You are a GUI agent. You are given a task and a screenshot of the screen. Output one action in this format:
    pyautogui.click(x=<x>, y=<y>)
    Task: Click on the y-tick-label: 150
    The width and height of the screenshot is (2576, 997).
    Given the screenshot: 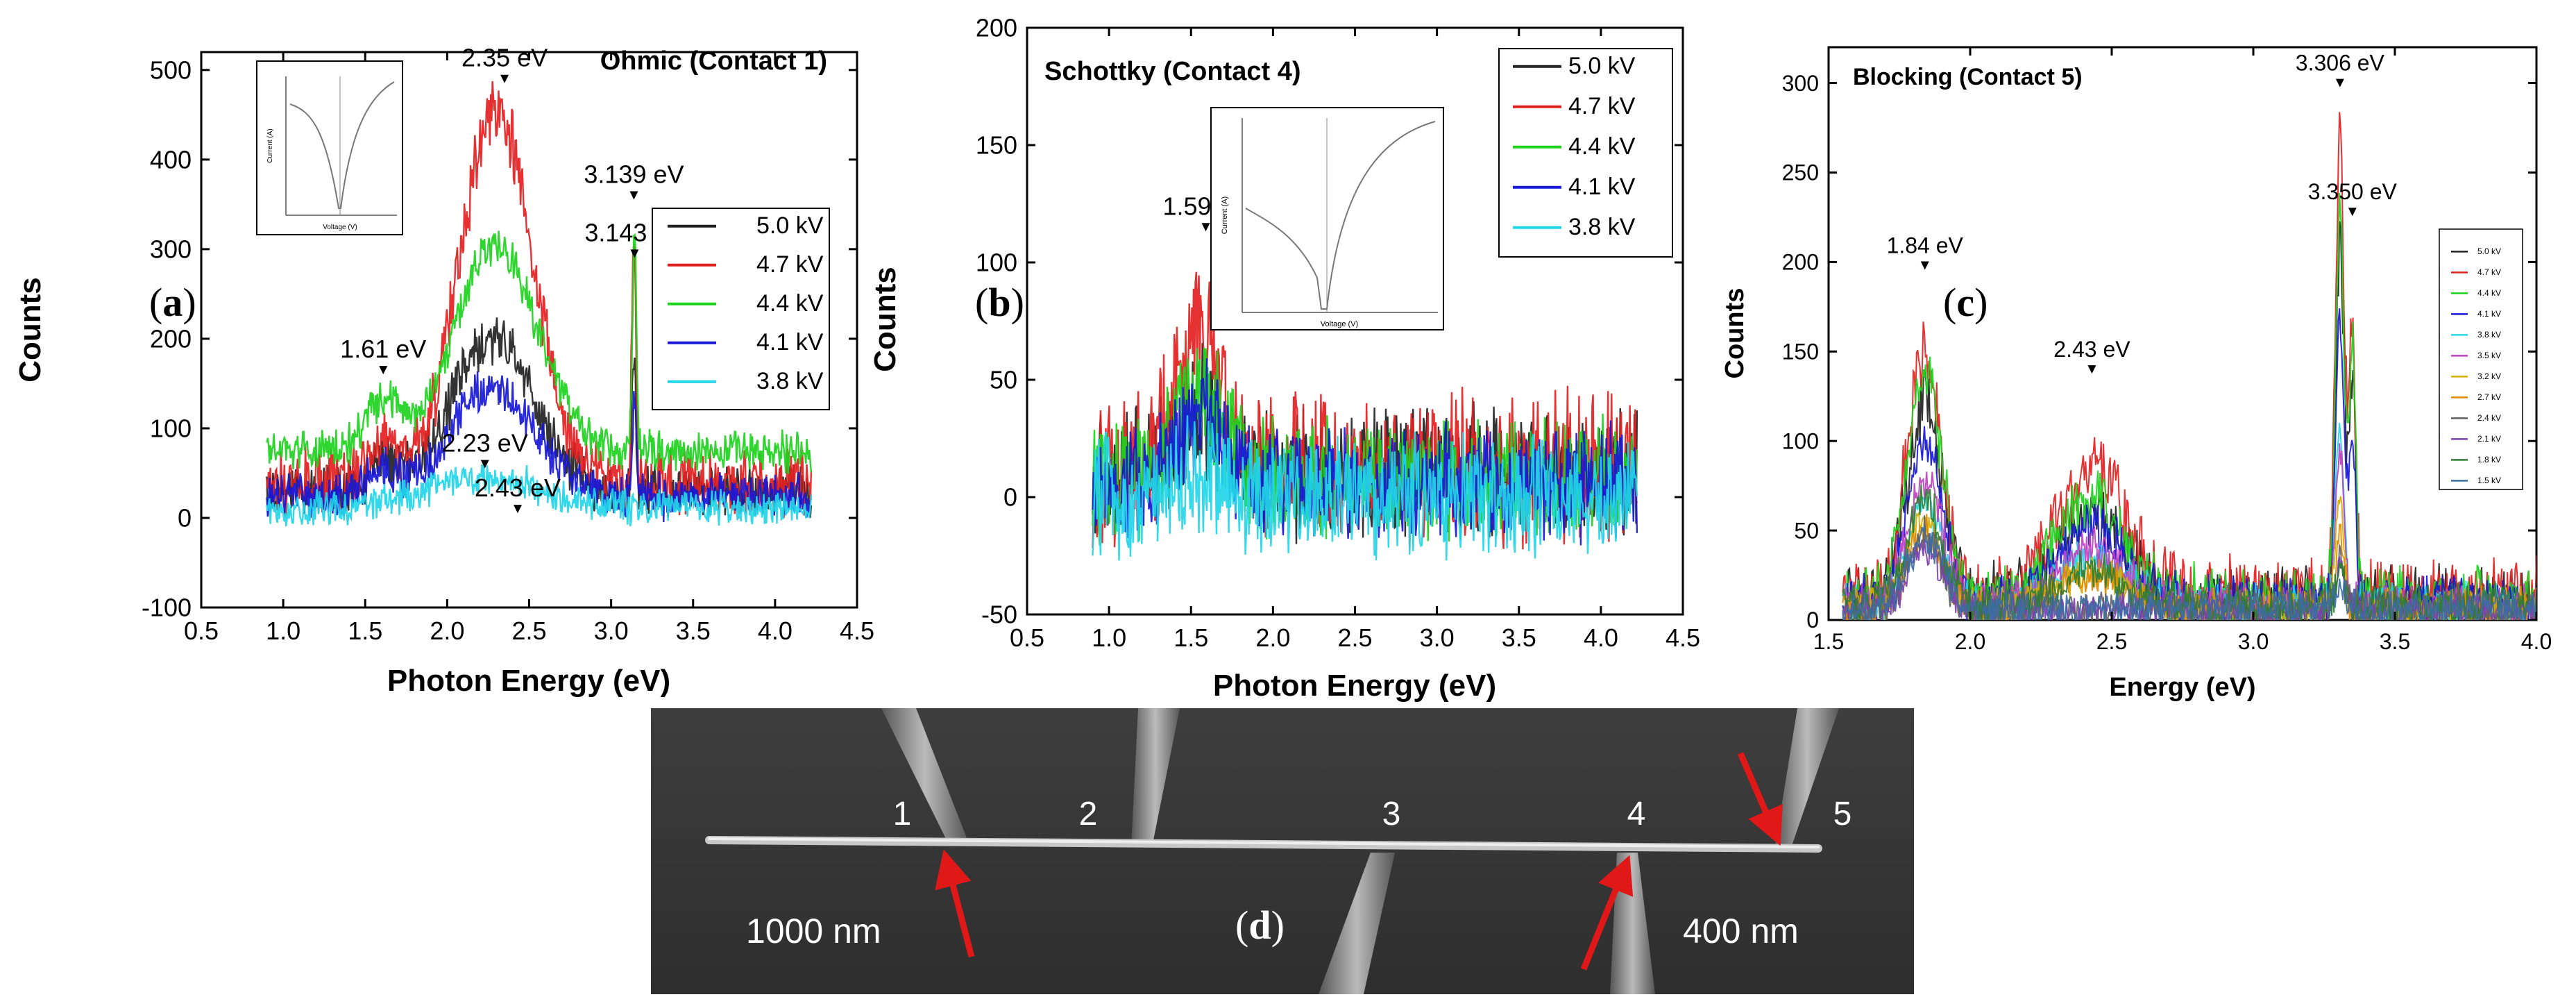 What is the action you would take?
    pyautogui.click(x=1801, y=351)
    